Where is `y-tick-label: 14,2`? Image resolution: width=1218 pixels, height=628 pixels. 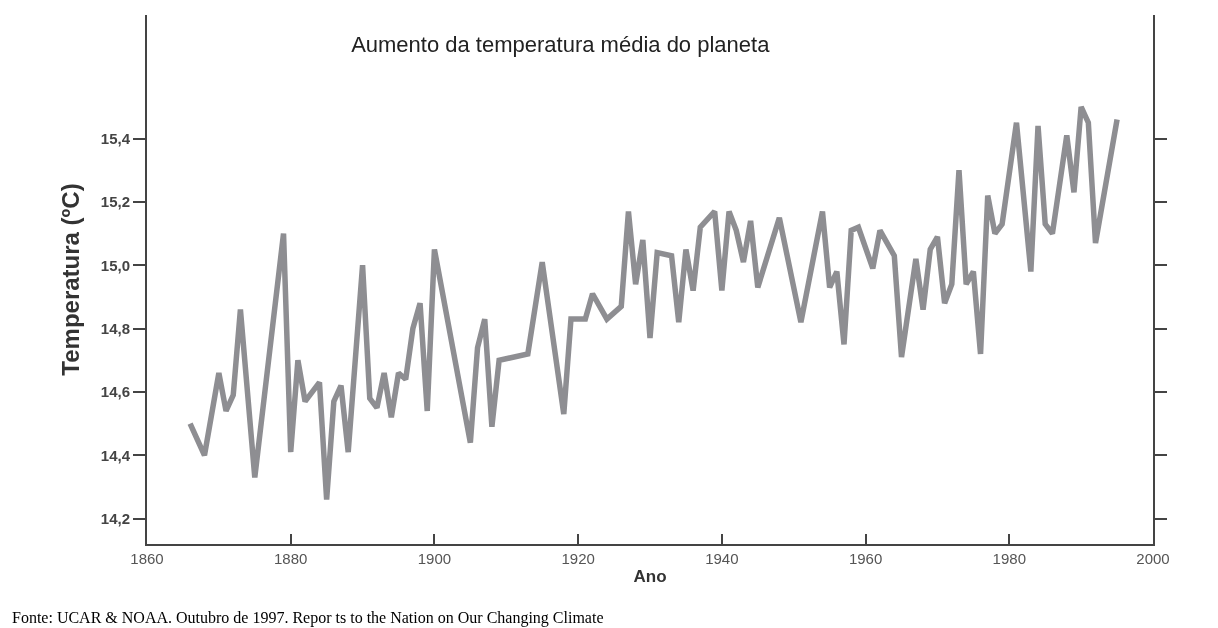 y-tick-label: 14,2 is located at coordinates (115, 518).